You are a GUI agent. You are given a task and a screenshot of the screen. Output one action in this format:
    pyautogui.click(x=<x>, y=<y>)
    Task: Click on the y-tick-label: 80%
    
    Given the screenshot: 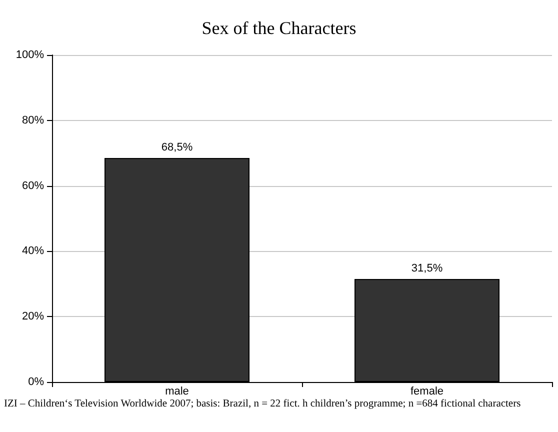 What is the action you would take?
    pyautogui.click(x=33, y=120)
    